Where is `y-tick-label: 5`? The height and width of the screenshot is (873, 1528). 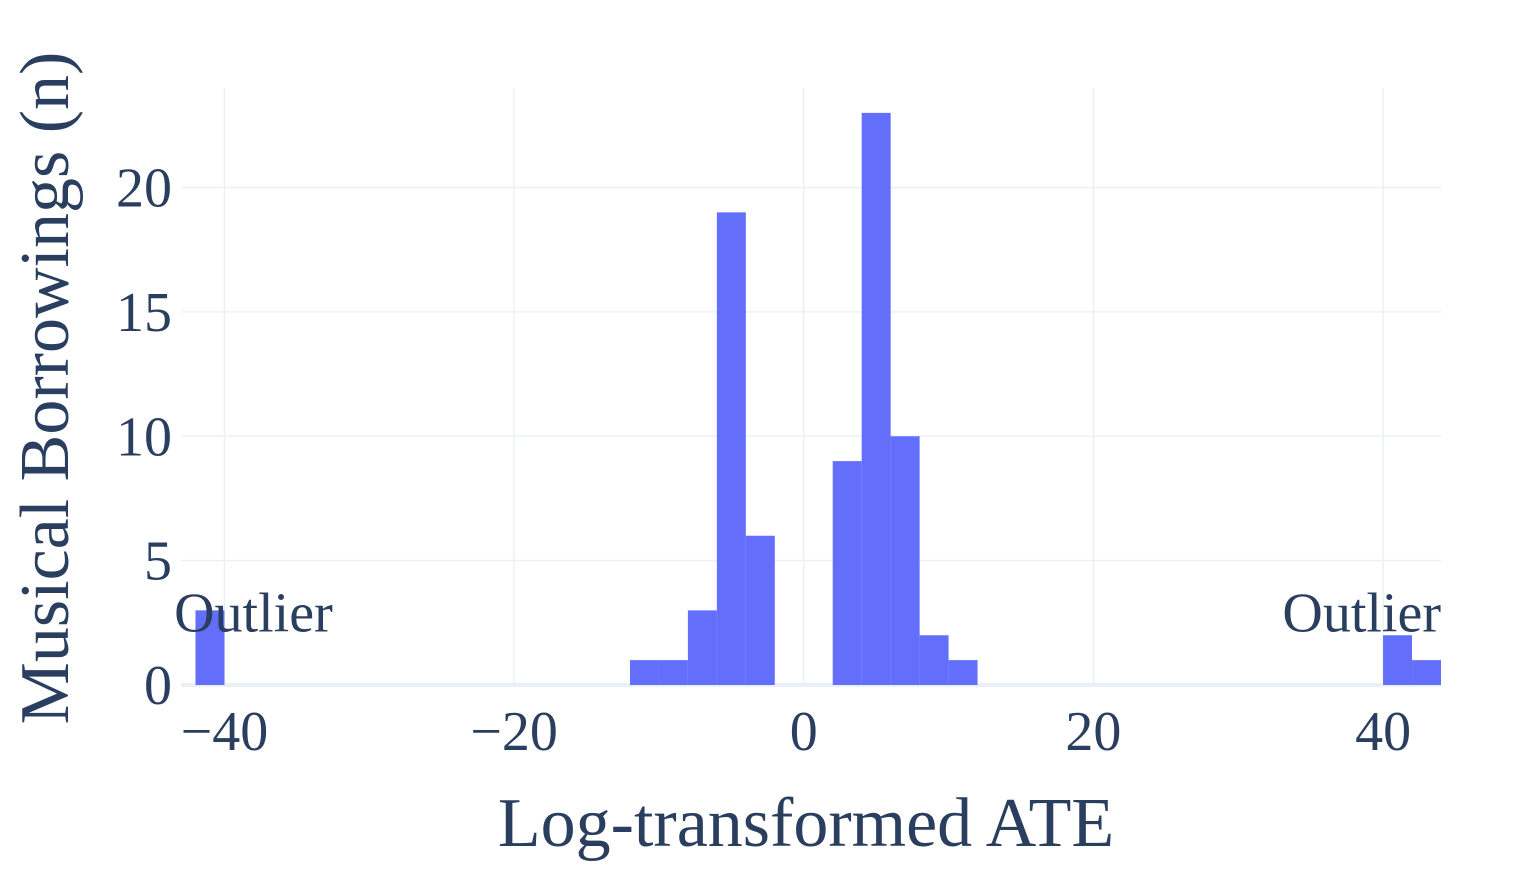 y-tick-label: 5 is located at coordinates (158, 562).